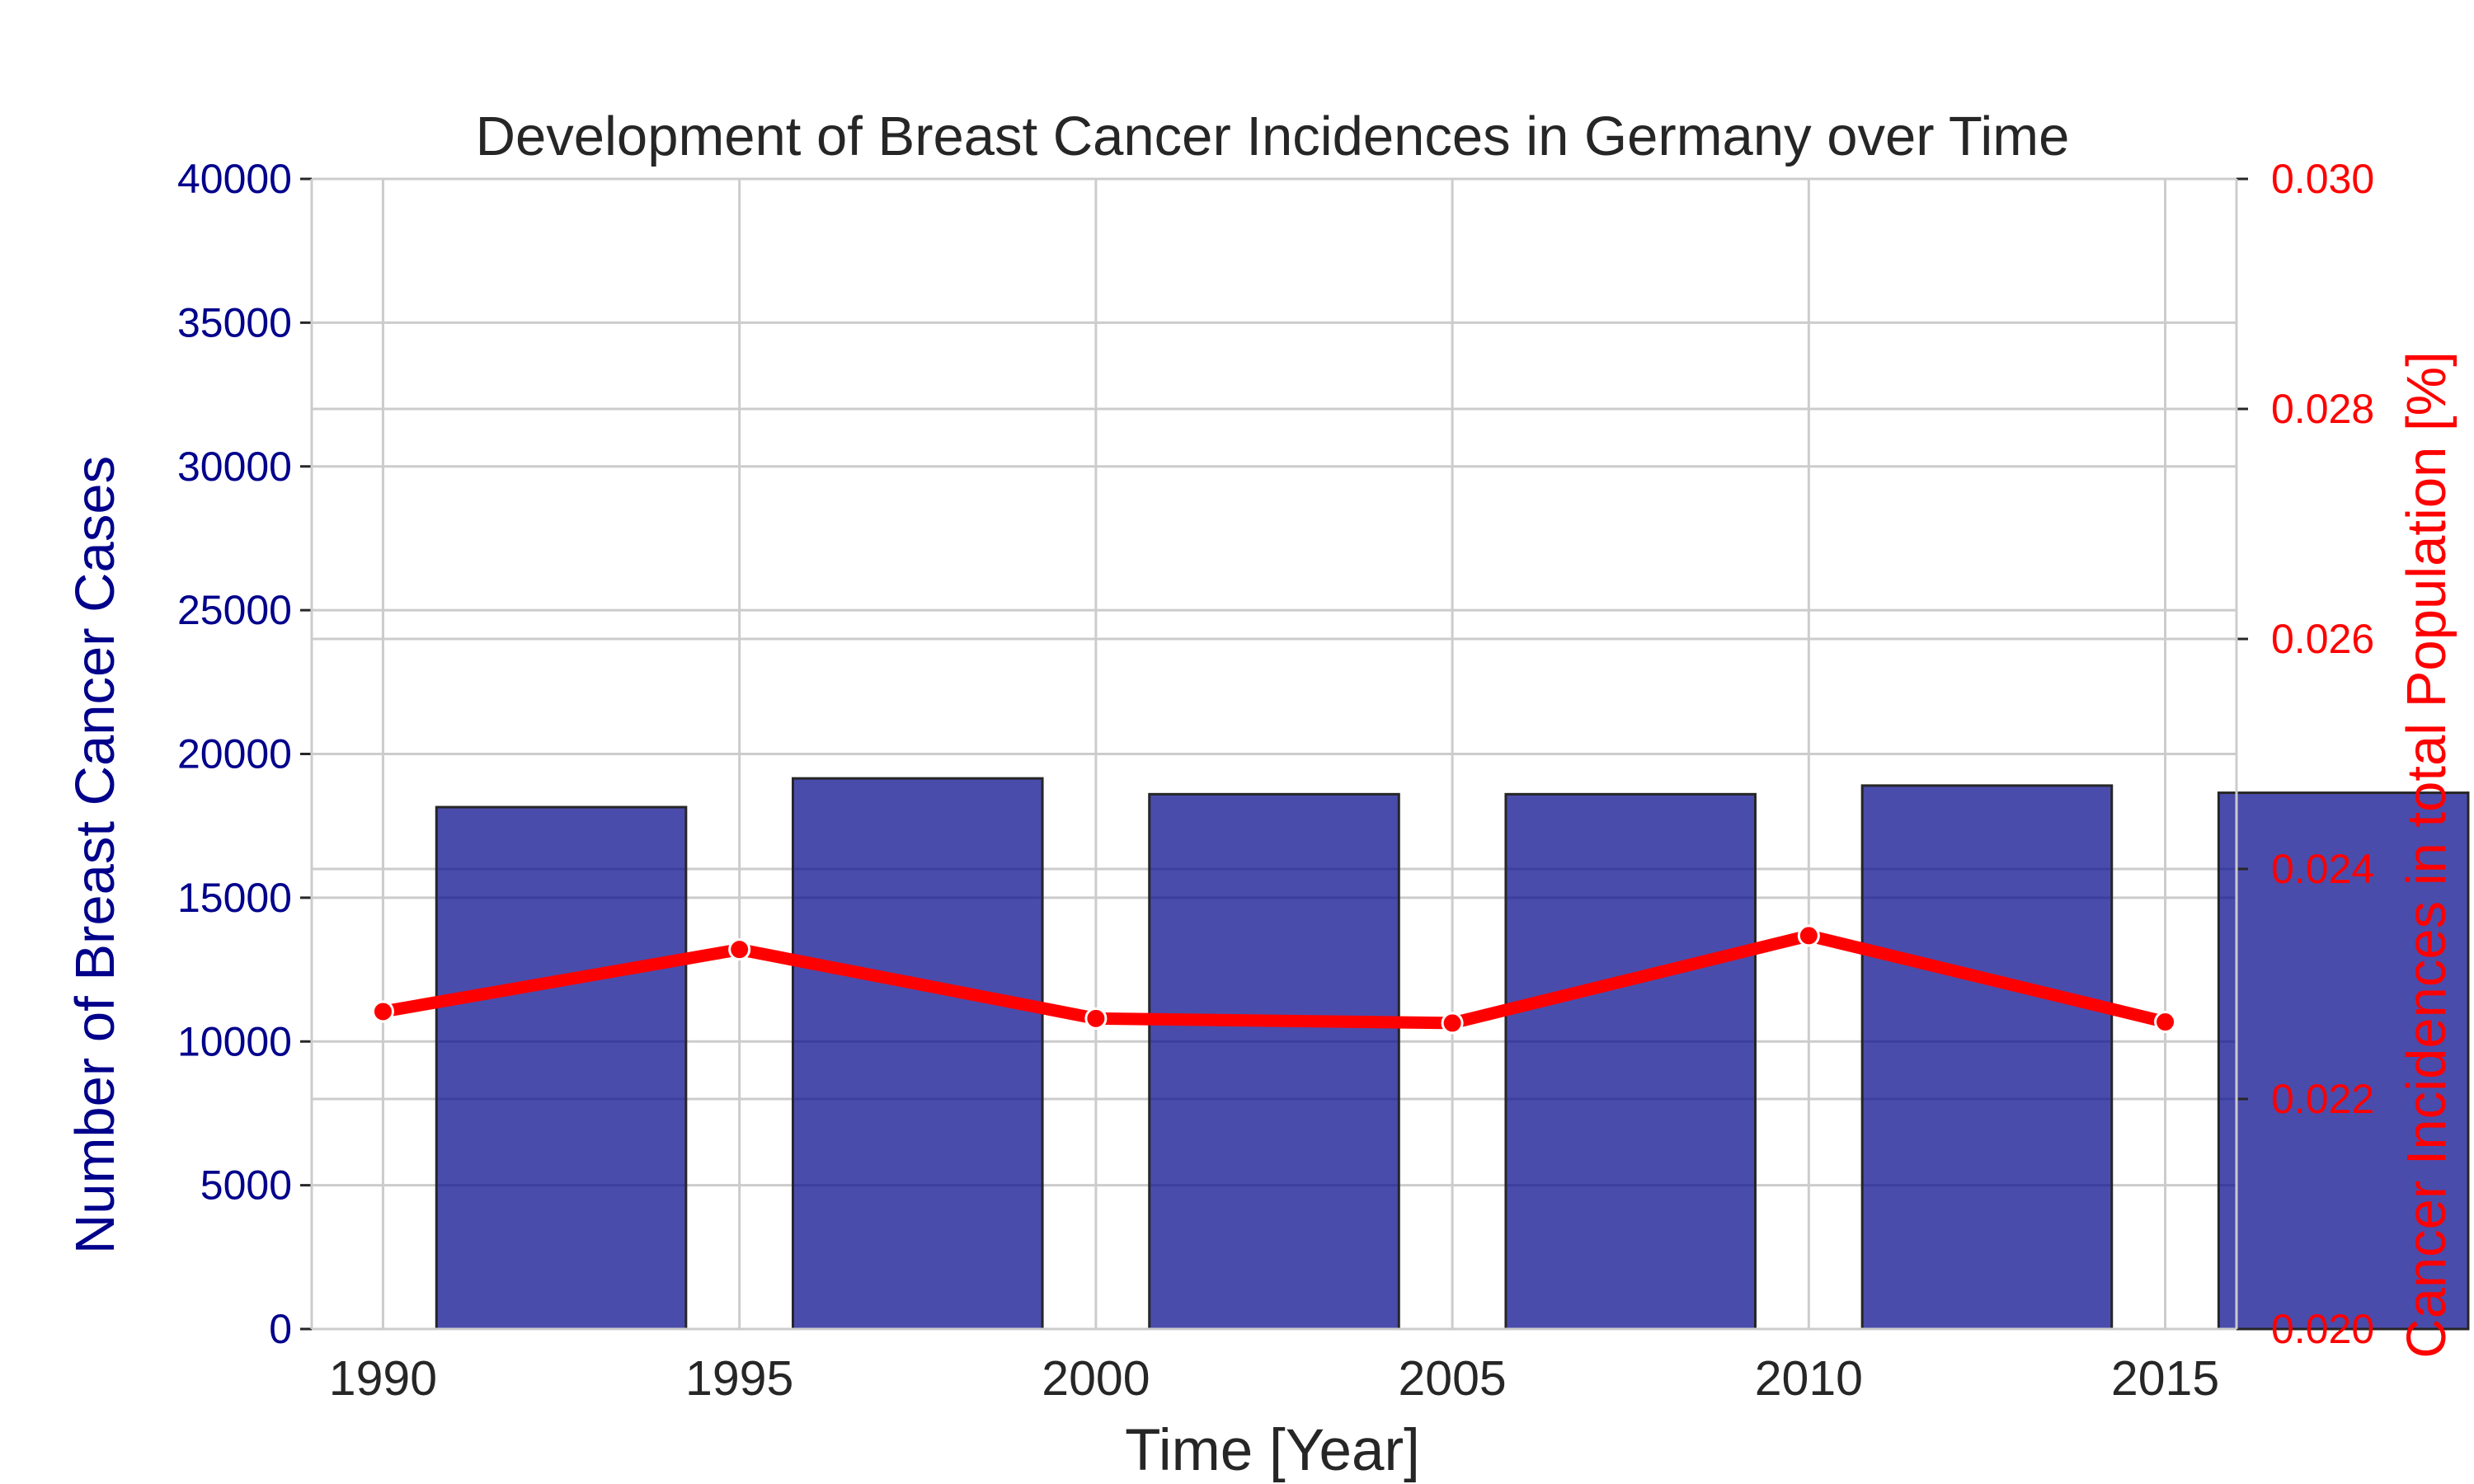 Image resolution: width=2474 pixels, height=1484 pixels. What do you see at coordinates (383, 1378) in the screenshot?
I see `x-tick-label: 1990` at bounding box center [383, 1378].